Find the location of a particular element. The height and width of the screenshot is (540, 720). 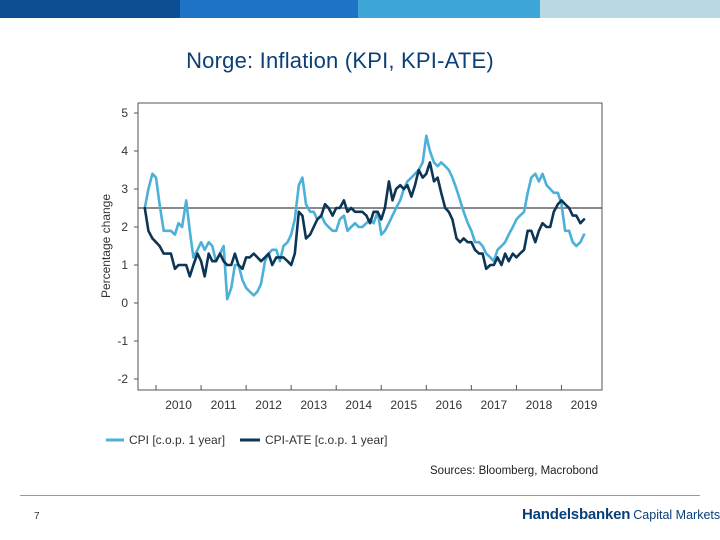

brand-name: Handelsbanken is located at coordinates (576, 514).